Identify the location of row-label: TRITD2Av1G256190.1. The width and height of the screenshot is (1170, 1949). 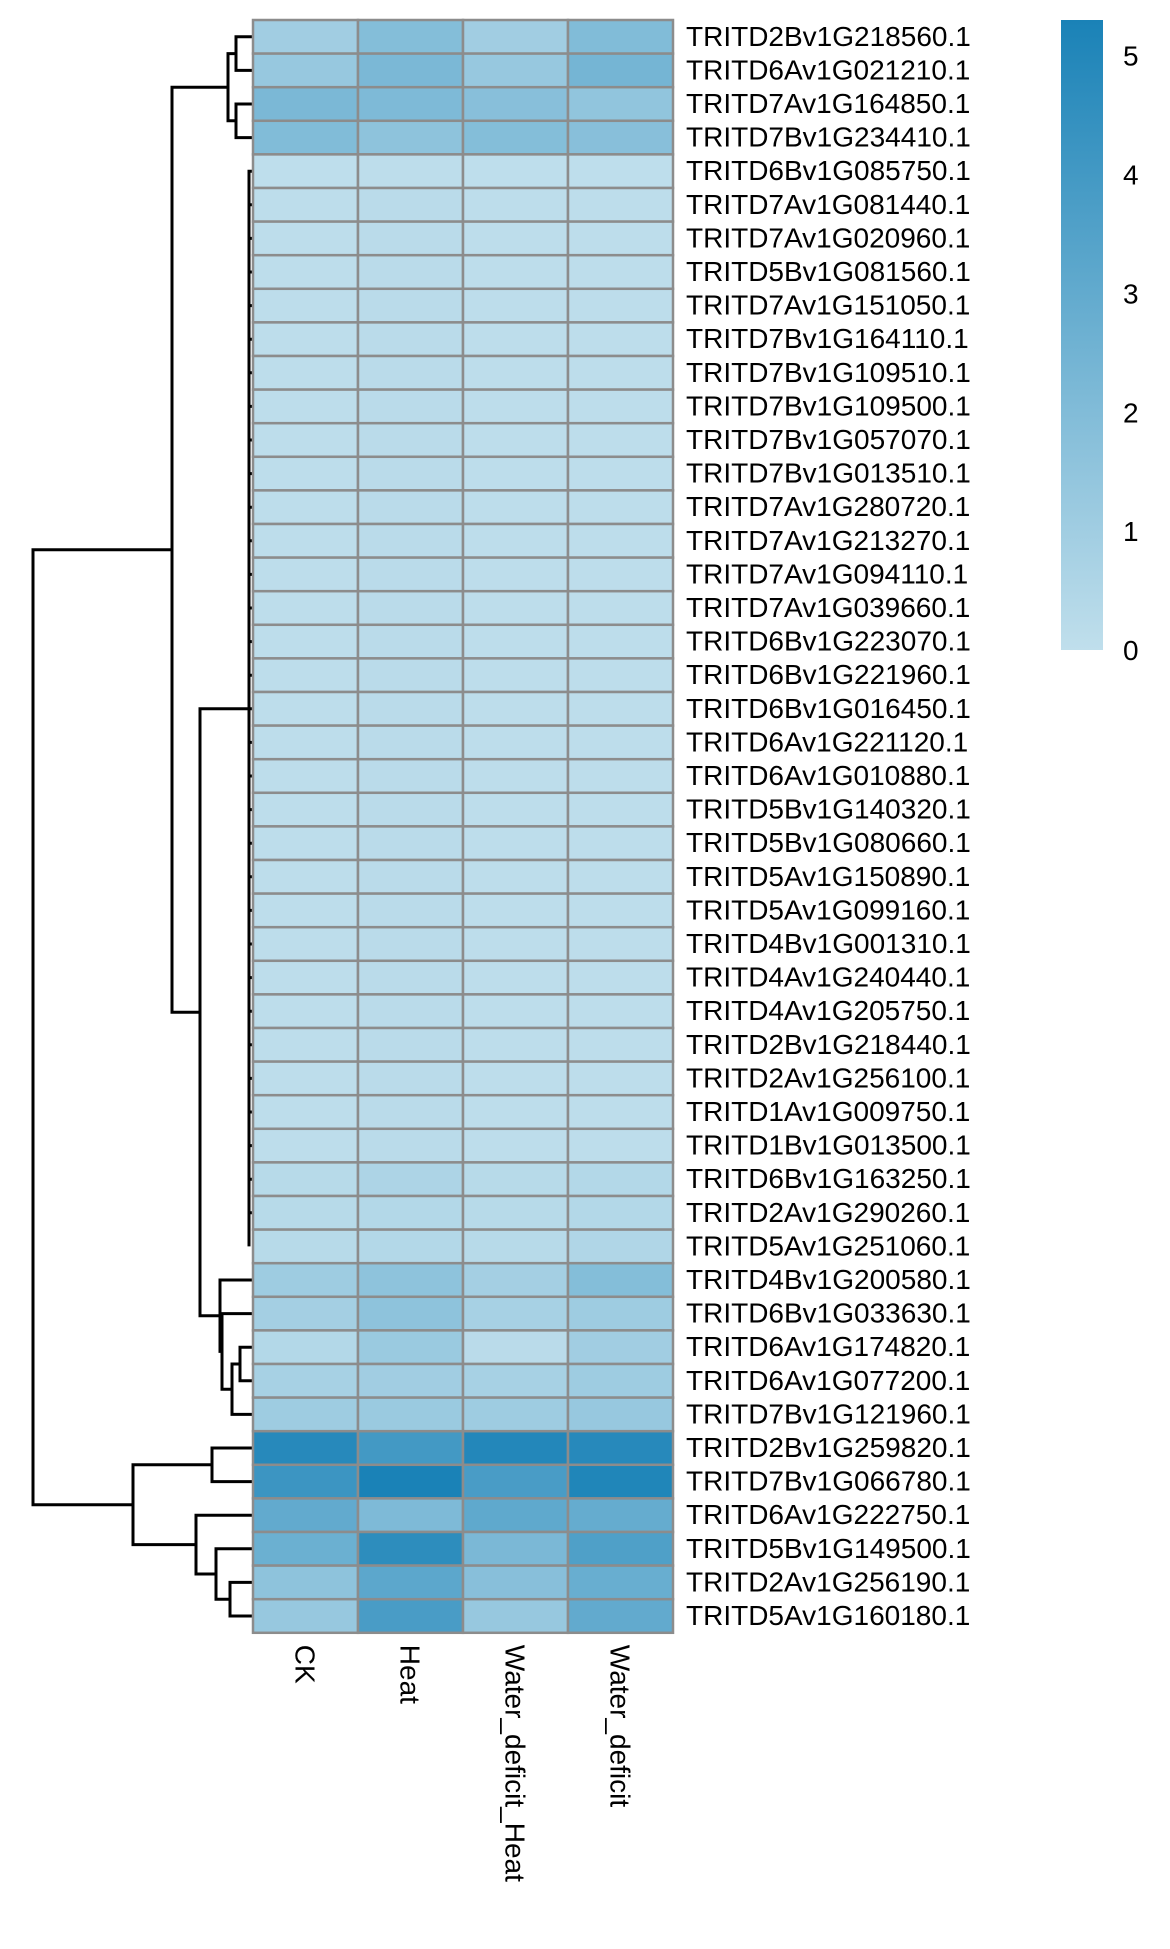
(828, 1581).